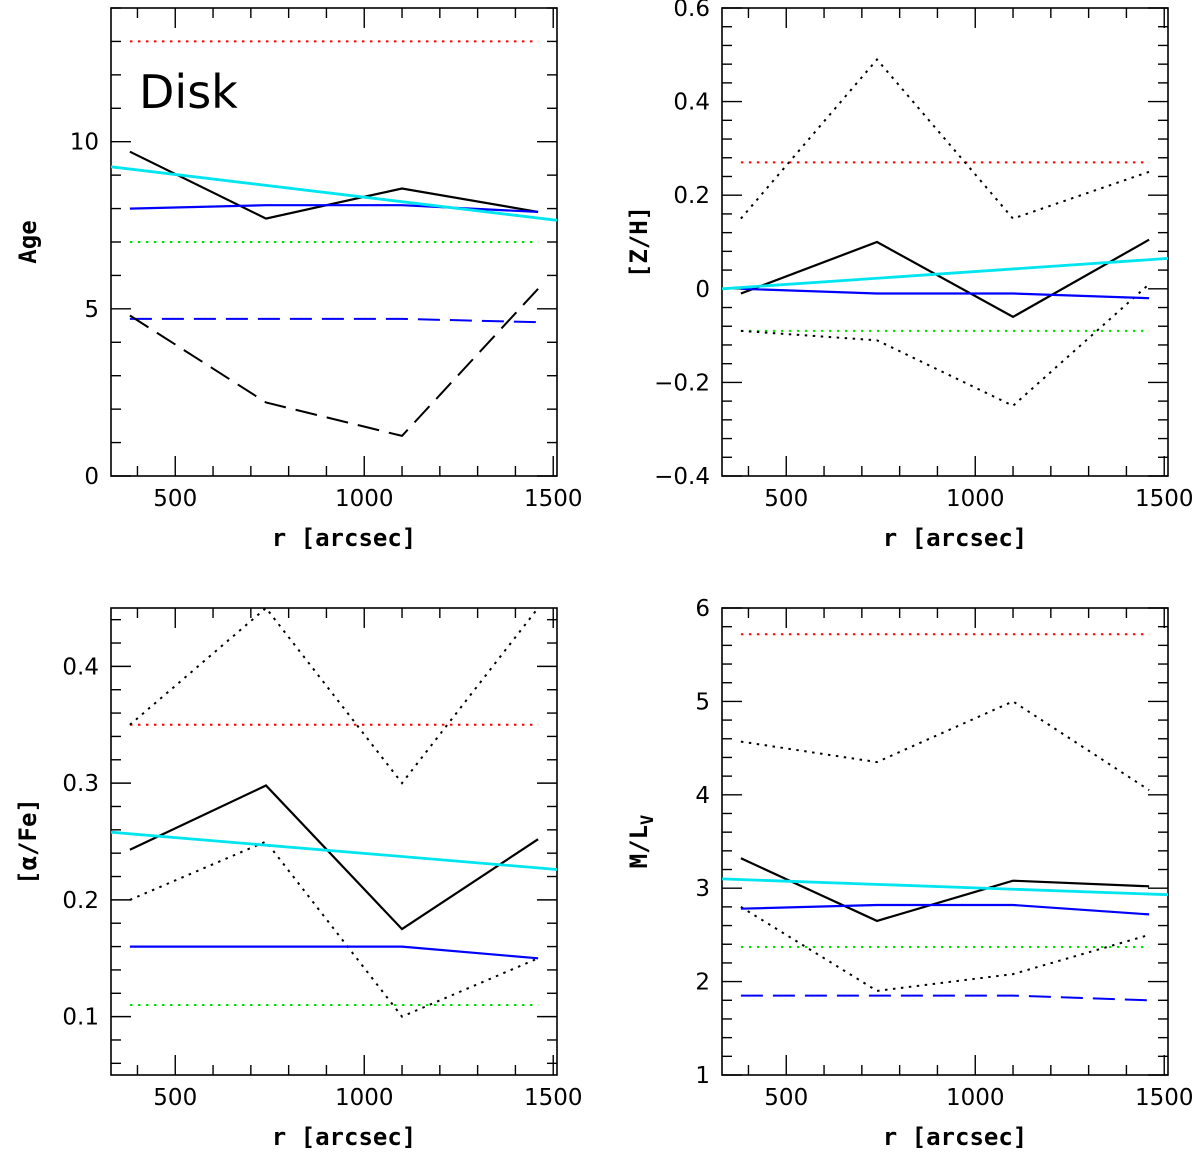 This screenshot has width=1200, height=1160. I want to click on y-tick-label: 1, so click(702, 1076).